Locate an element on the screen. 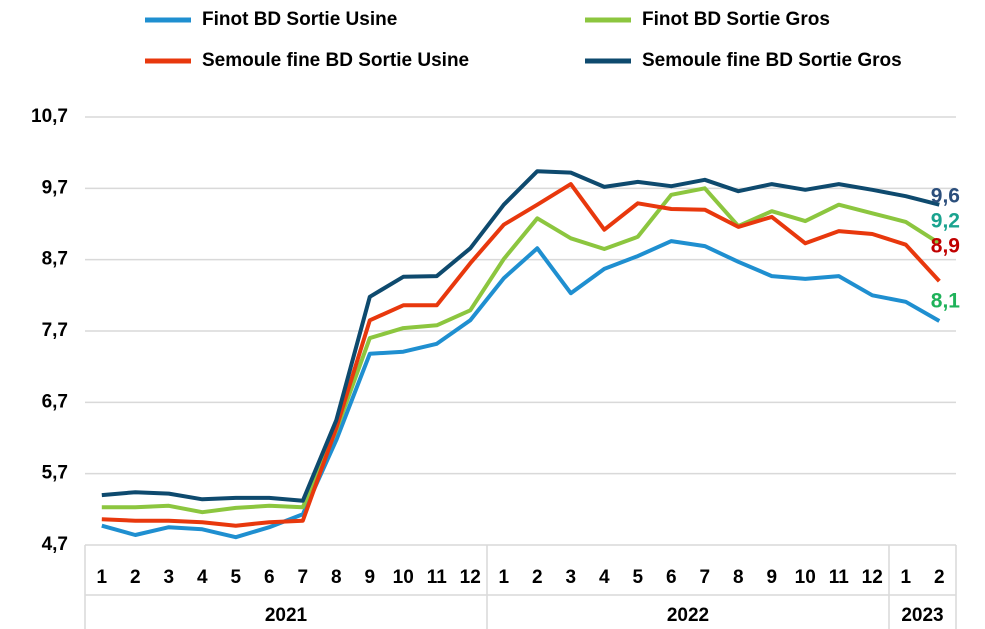  annotation: 8,1 is located at coordinates (946, 301).